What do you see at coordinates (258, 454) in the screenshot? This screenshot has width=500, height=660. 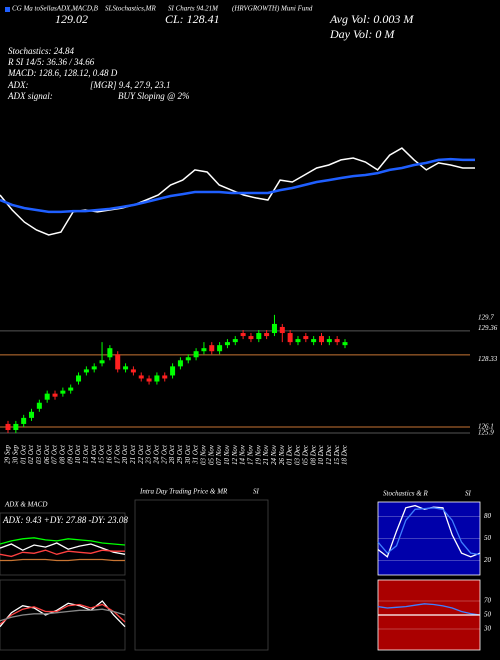 I see `x-tick-label: 19 Nov` at bounding box center [258, 454].